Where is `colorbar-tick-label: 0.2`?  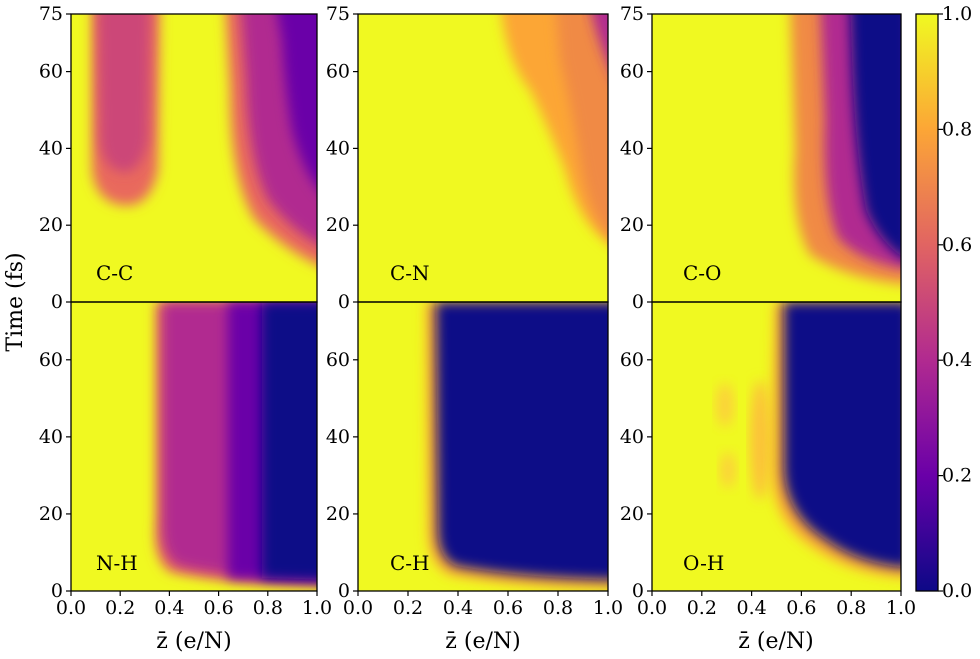 colorbar-tick-label: 0.2 is located at coordinates (957, 476).